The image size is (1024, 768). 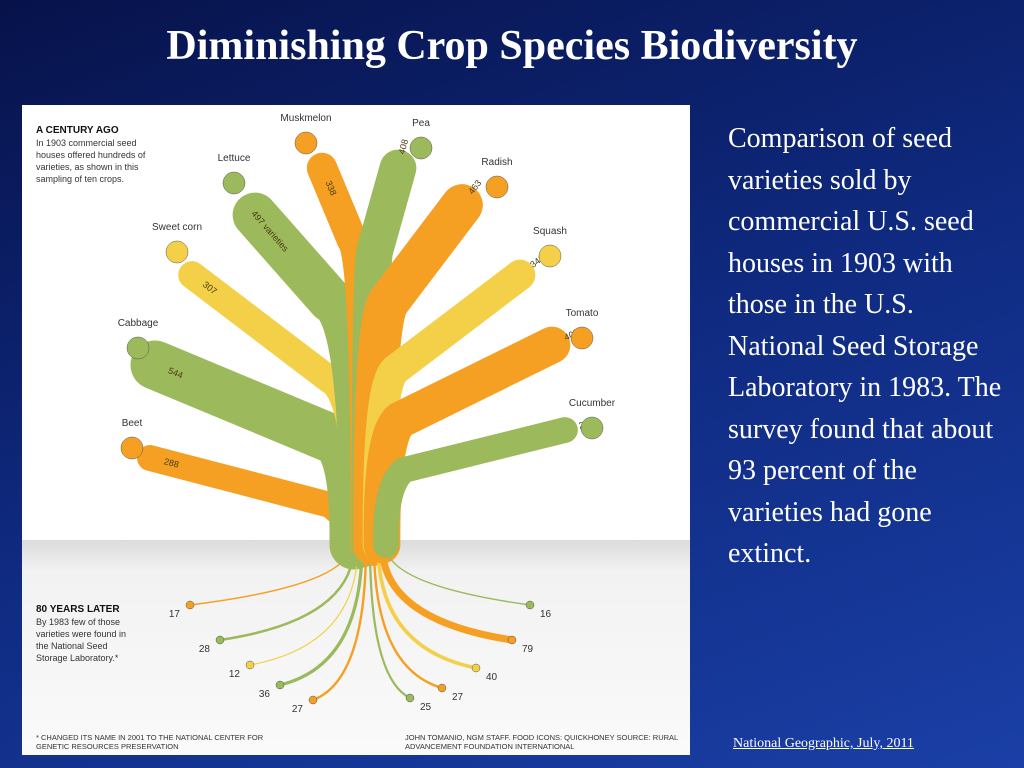 What do you see at coordinates (138, 323) in the screenshot?
I see `crop-label: Cabbage` at bounding box center [138, 323].